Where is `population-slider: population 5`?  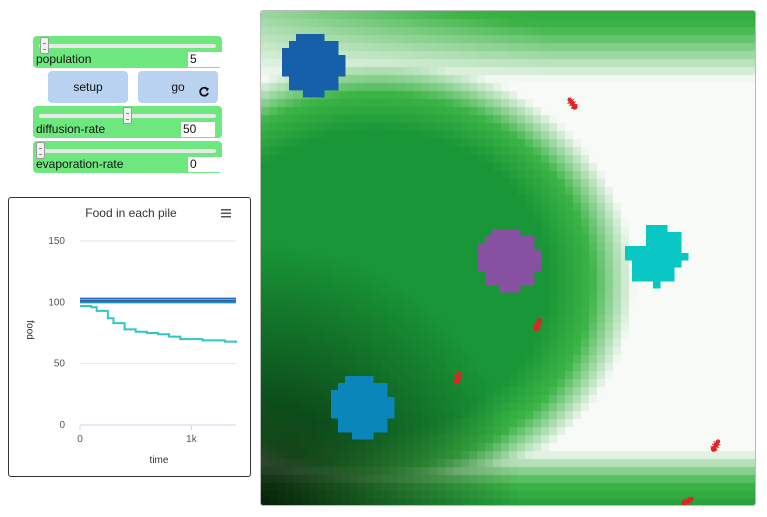 population-slider: population 5 is located at coordinates (127, 52).